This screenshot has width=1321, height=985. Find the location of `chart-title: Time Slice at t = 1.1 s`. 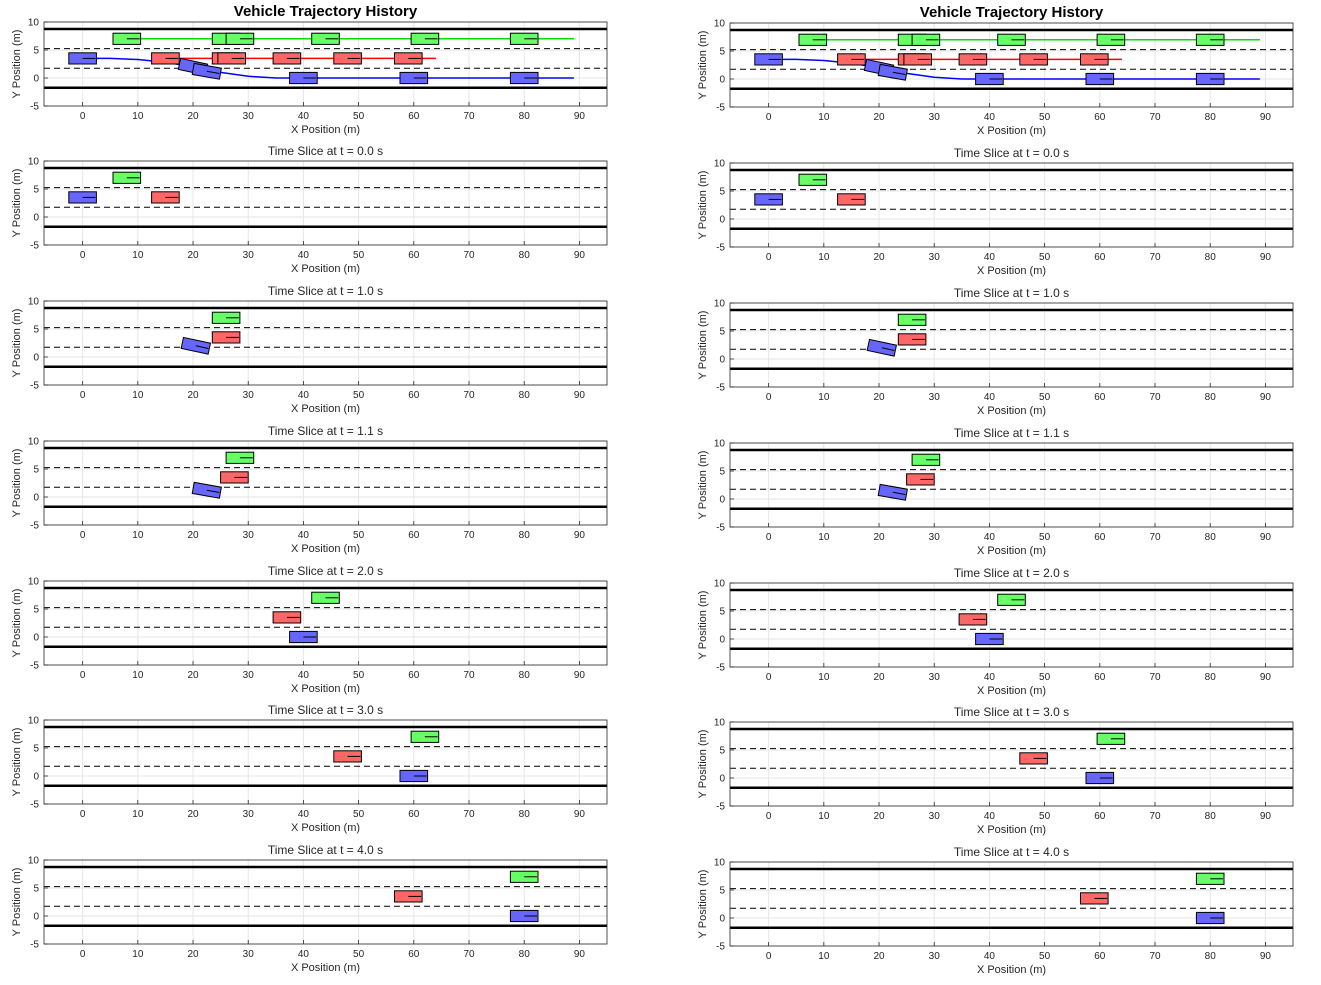

chart-title: Time Slice at t = 1.1 s is located at coordinates (325, 431).